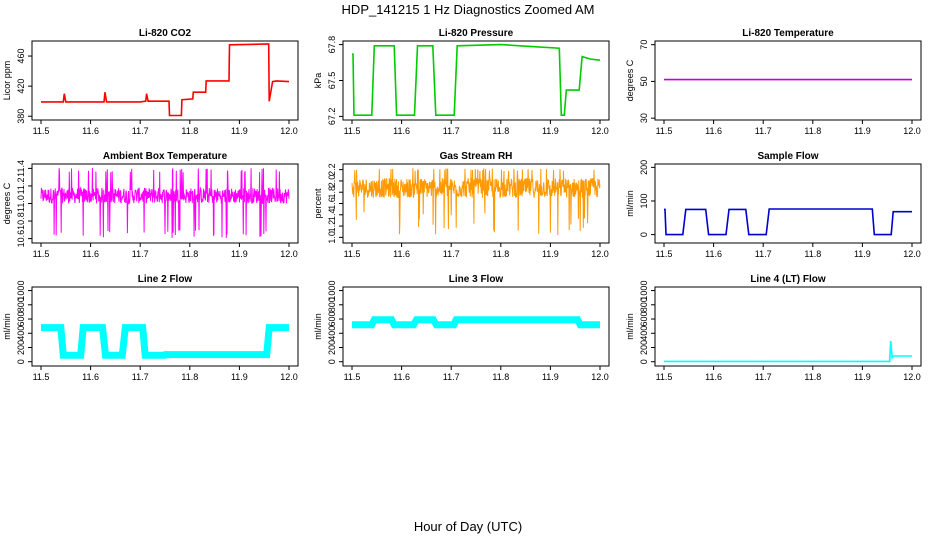 The width and height of the screenshot is (936, 540). Describe the element at coordinates (644, 81) in the screenshot. I see `y-tick-label: 50` at that location.